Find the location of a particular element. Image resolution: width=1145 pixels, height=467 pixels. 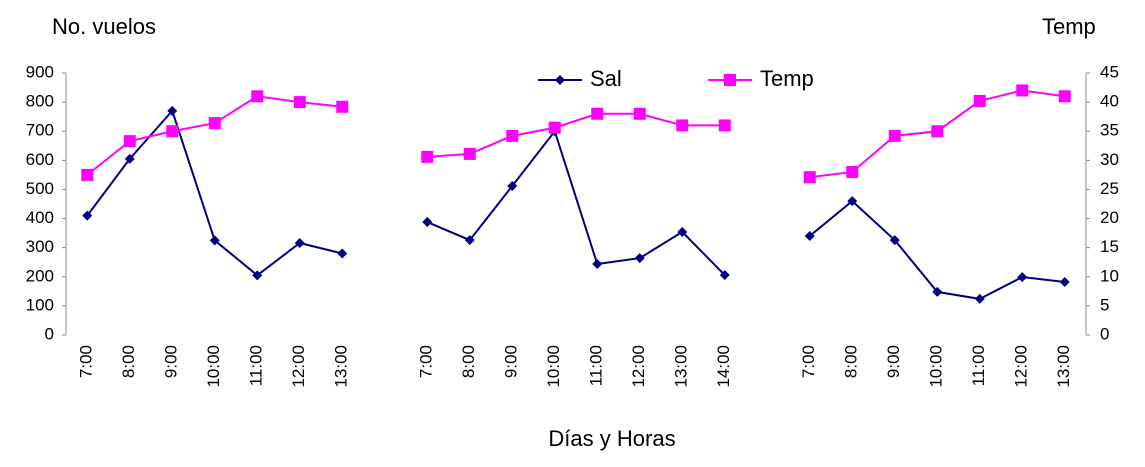

y2-tick-label: 30 is located at coordinates (1109, 159).